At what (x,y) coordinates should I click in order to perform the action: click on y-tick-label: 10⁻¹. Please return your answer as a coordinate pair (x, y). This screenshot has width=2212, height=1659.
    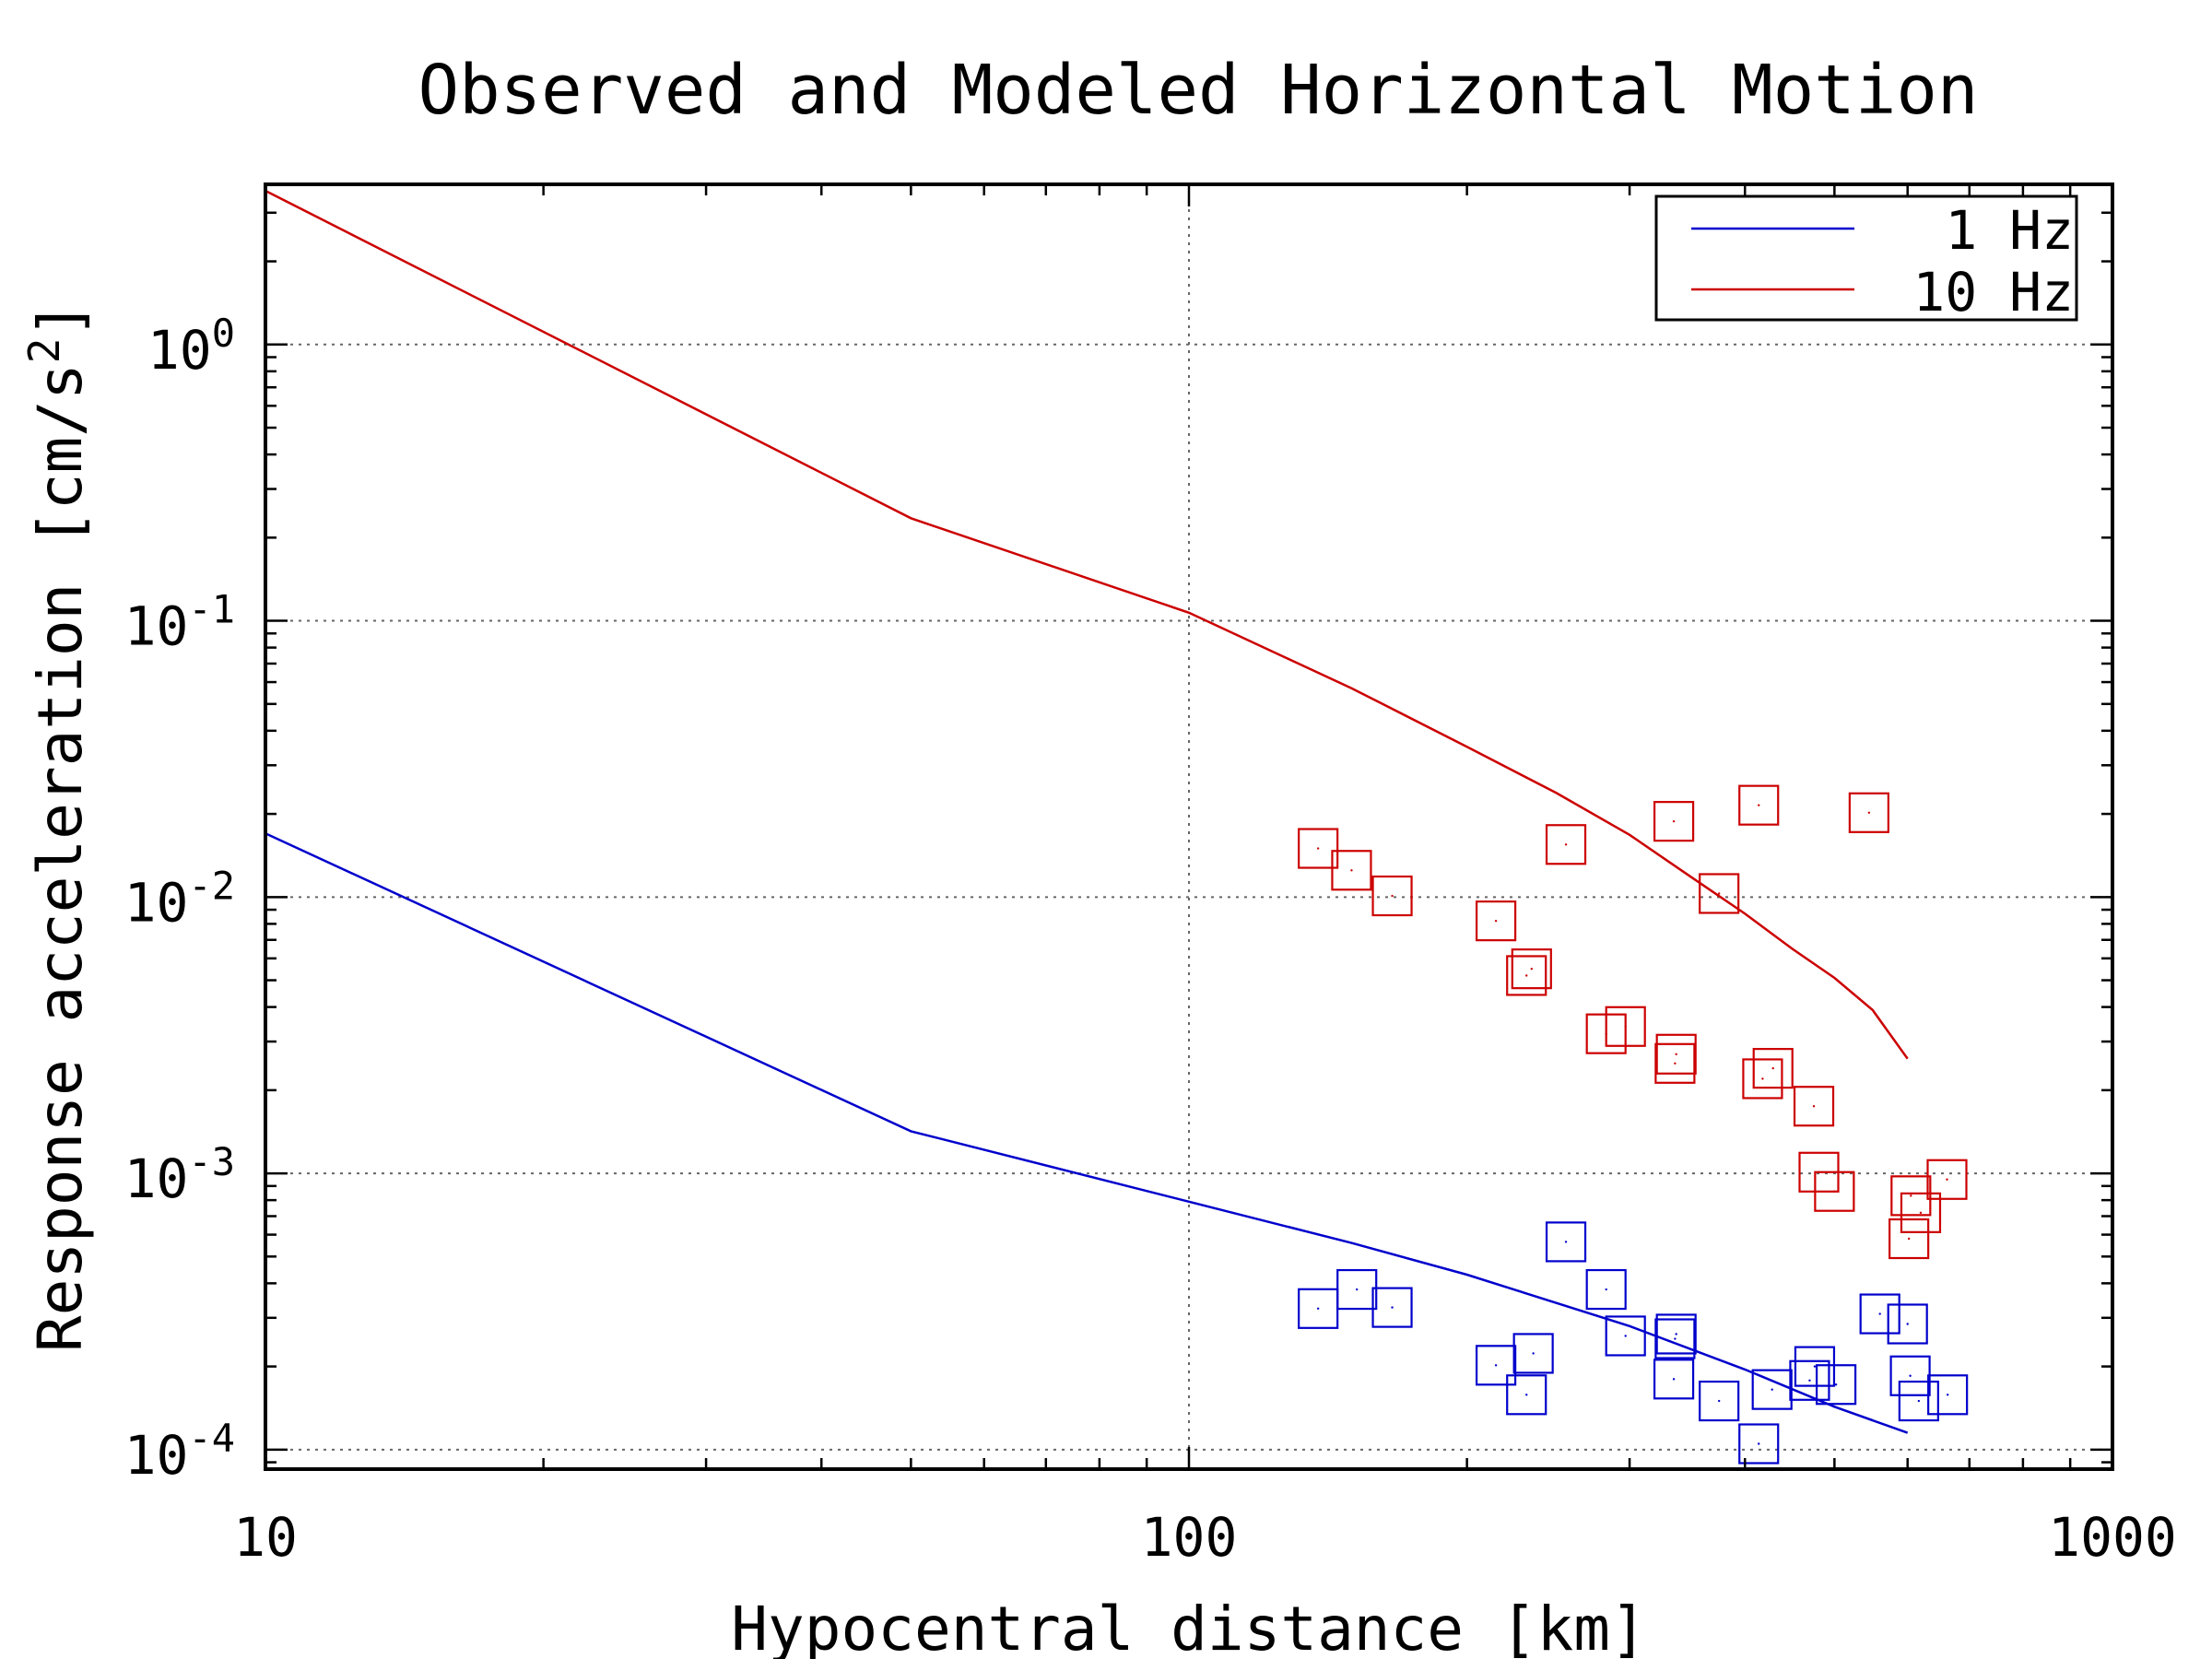
    Looking at the image, I should click on (179, 622).